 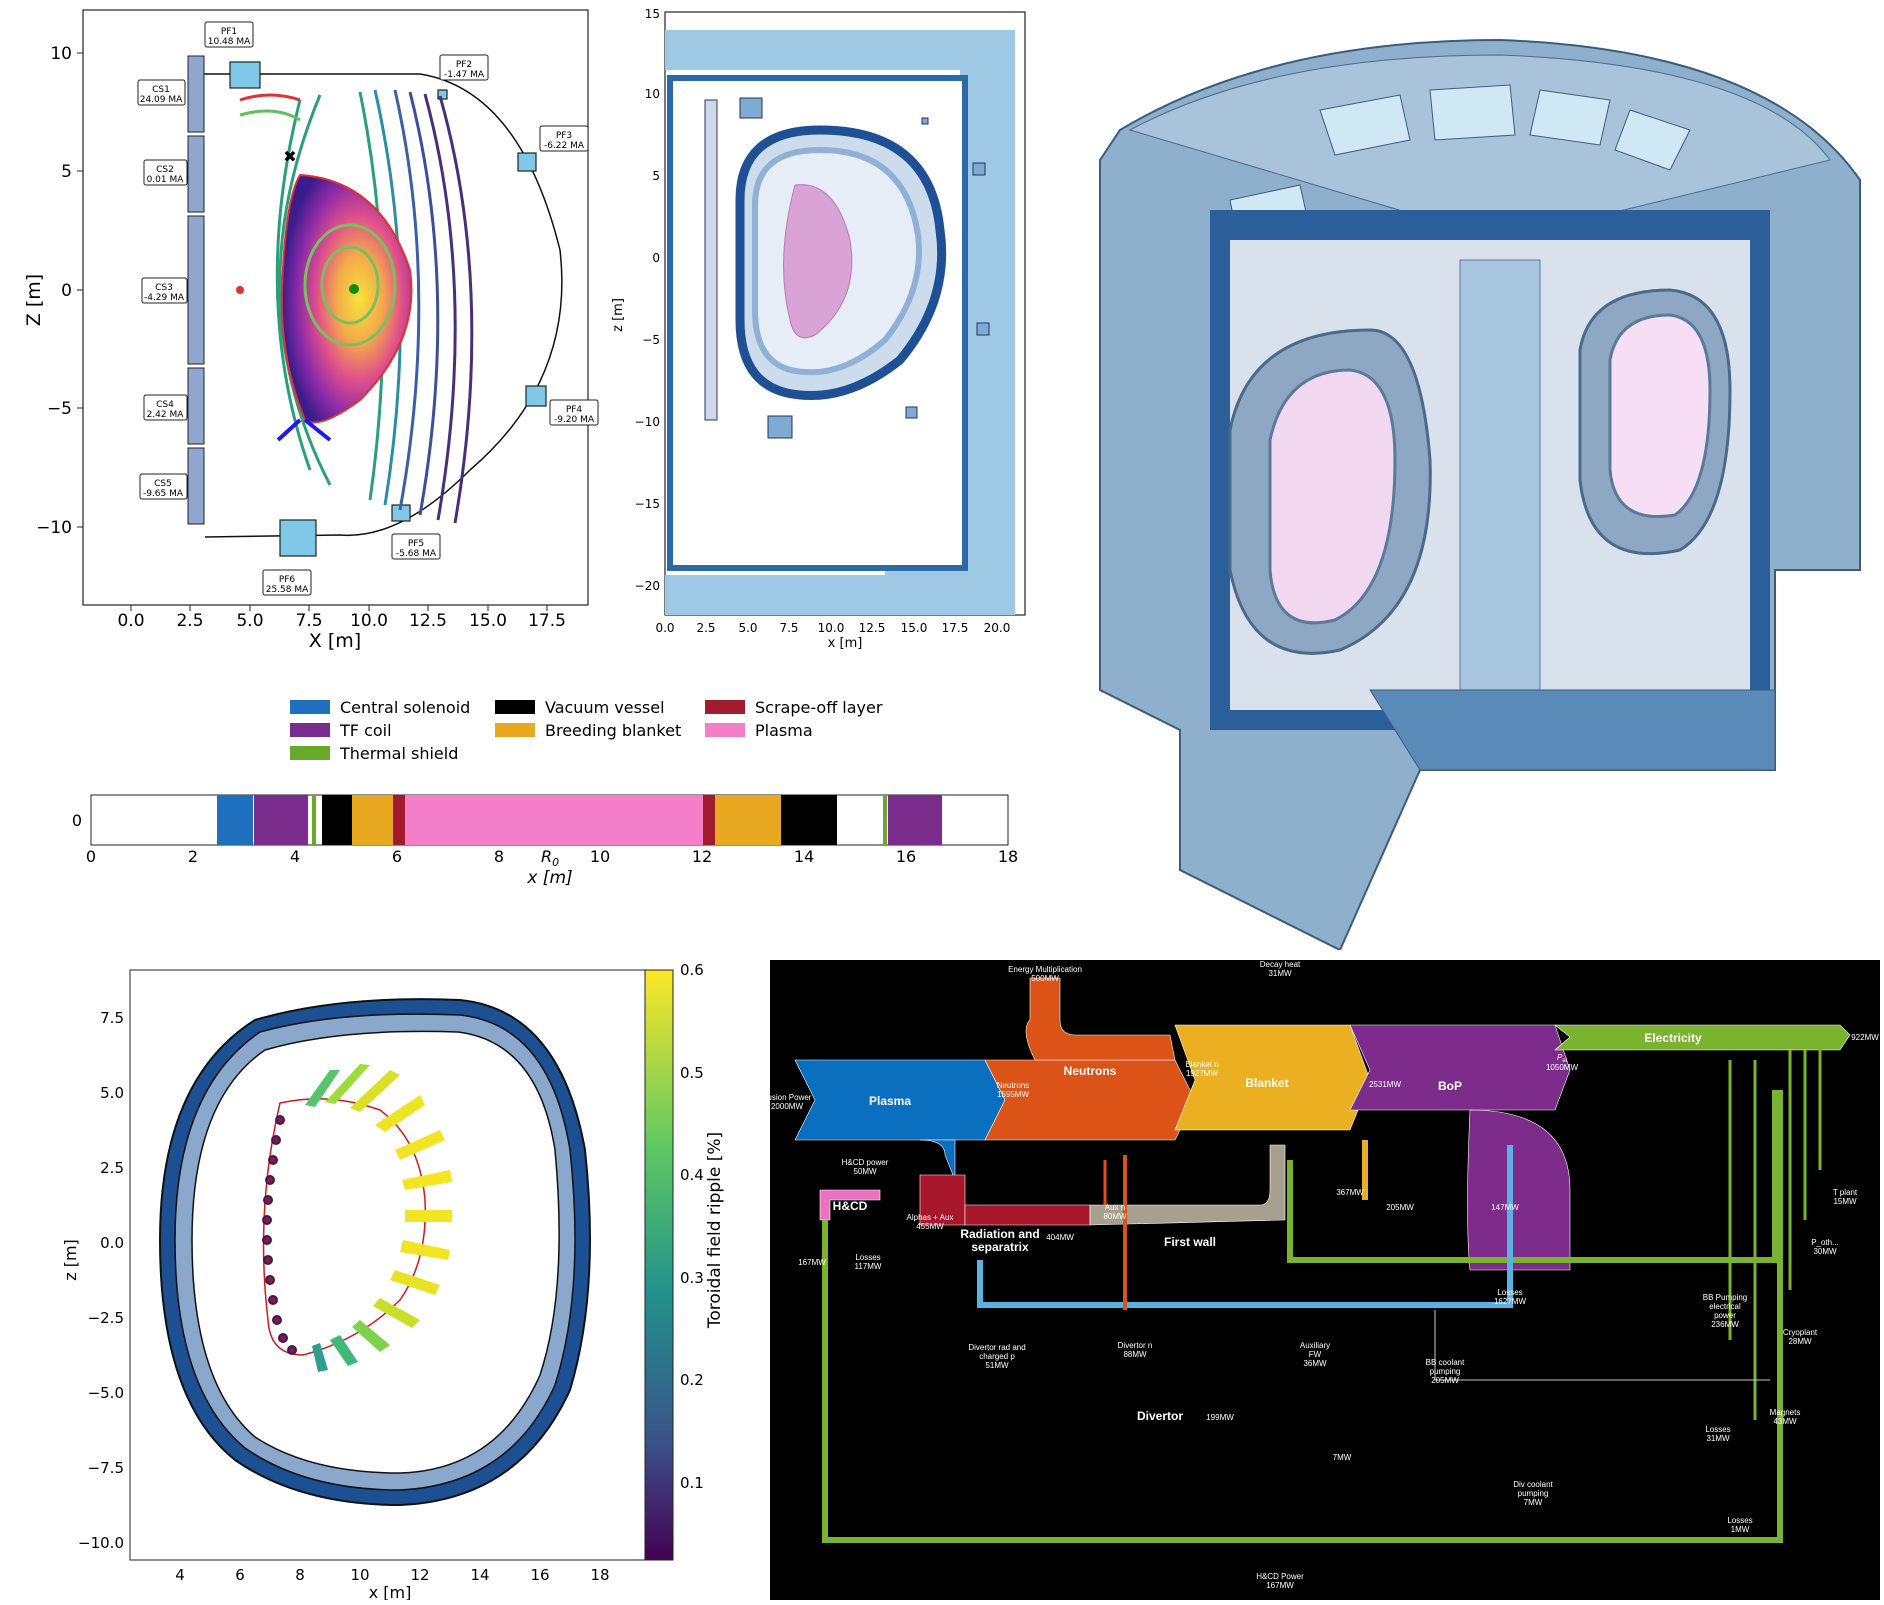 I want to click on pf-name: PF6, so click(x=287, y=580).